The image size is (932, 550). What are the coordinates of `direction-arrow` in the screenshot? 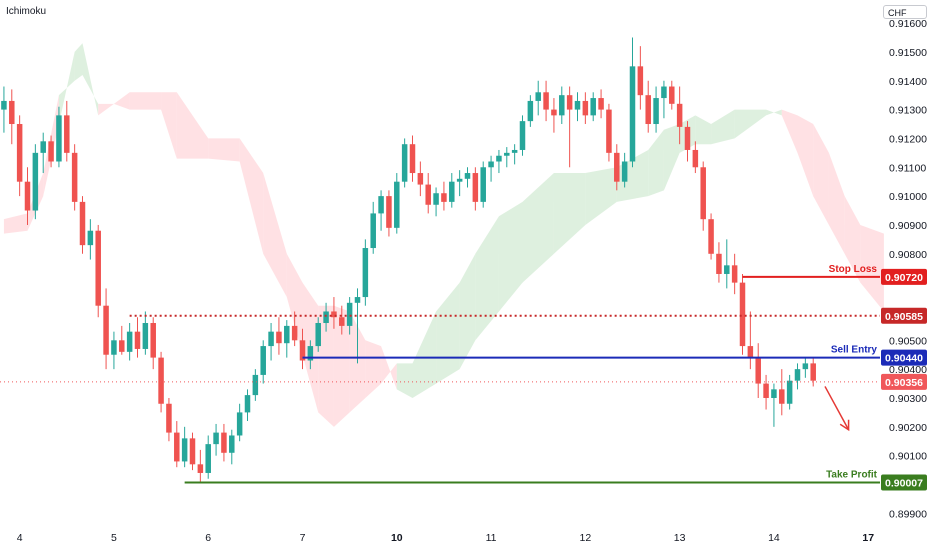 It's located at (837, 409).